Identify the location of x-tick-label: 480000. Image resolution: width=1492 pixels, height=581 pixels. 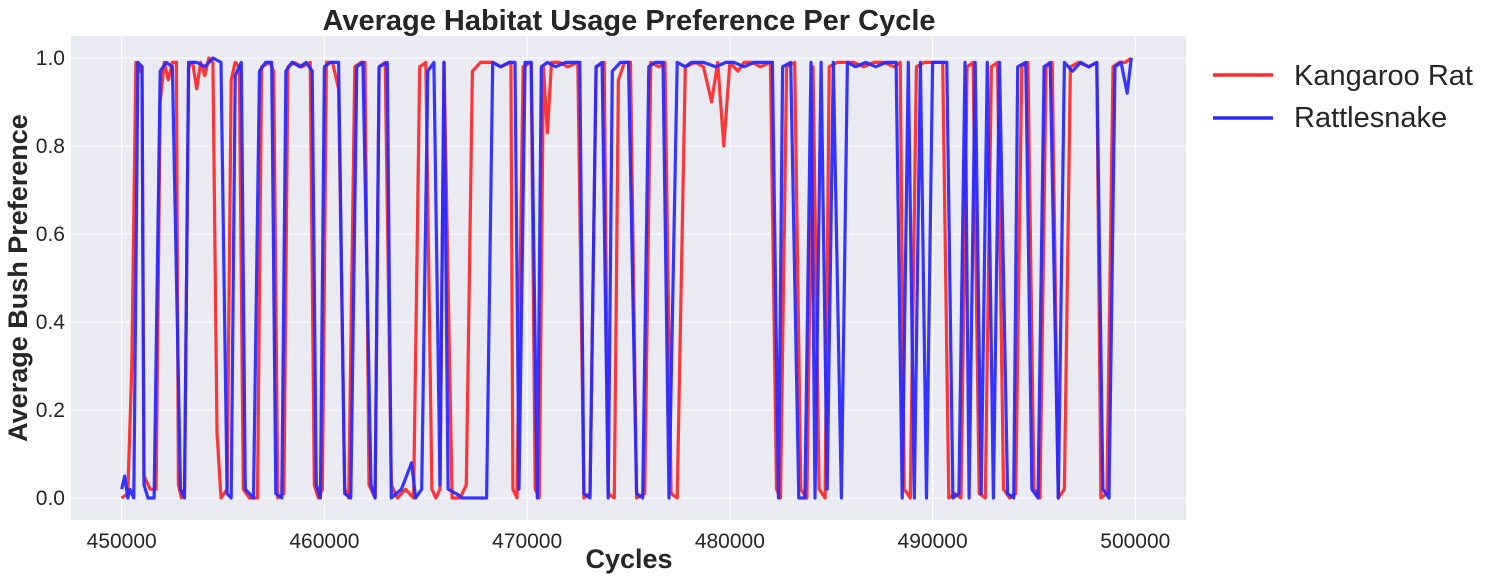
(730, 541).